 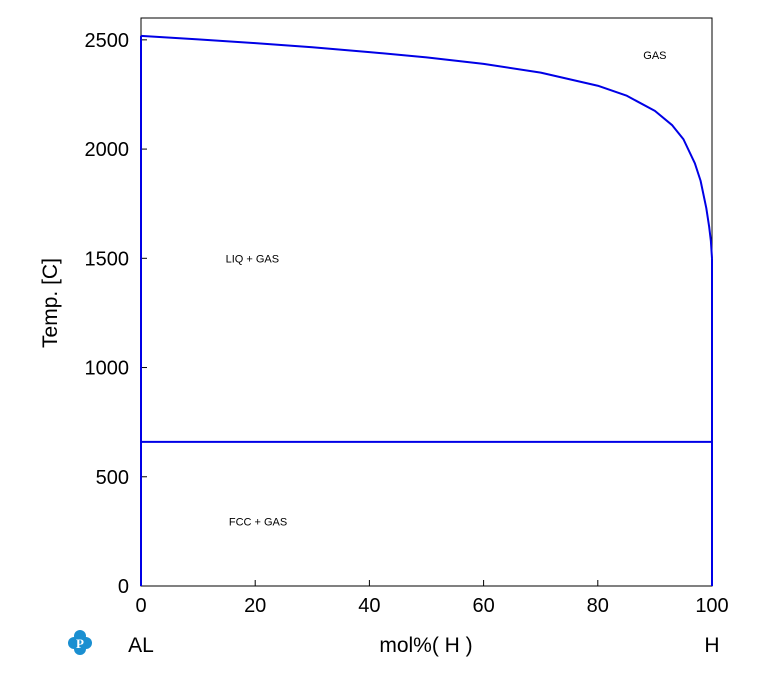 What do you see at coordinates (253, 259) in the screenshot?
I see `region-label-1: LIQ + GAS` at bounding box center [253, 259].